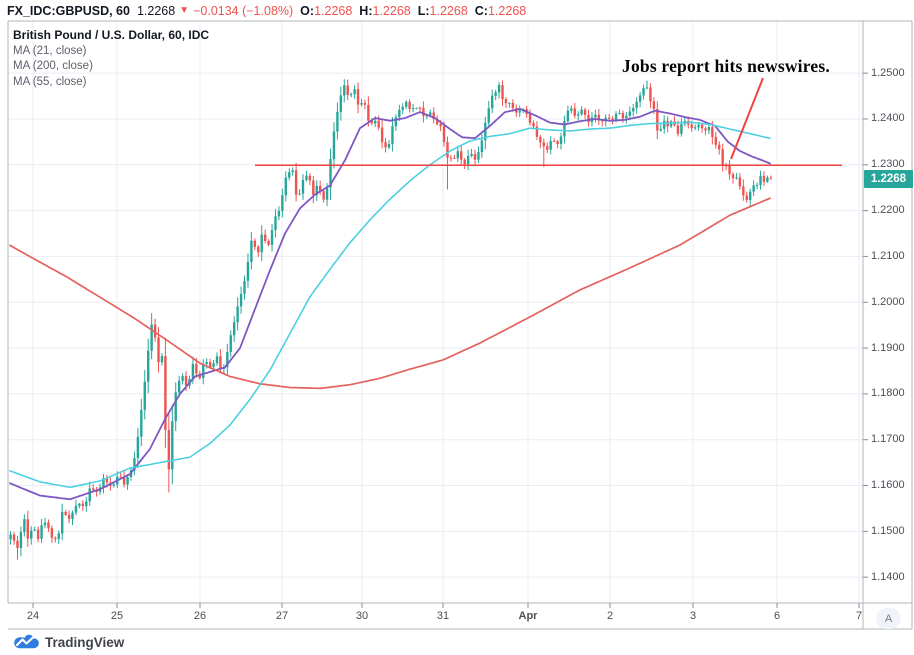 The height and width of the screenshot is (655, 914). I want to click on price-tick-label-1.2500: 1.2500, so click(888, 72).